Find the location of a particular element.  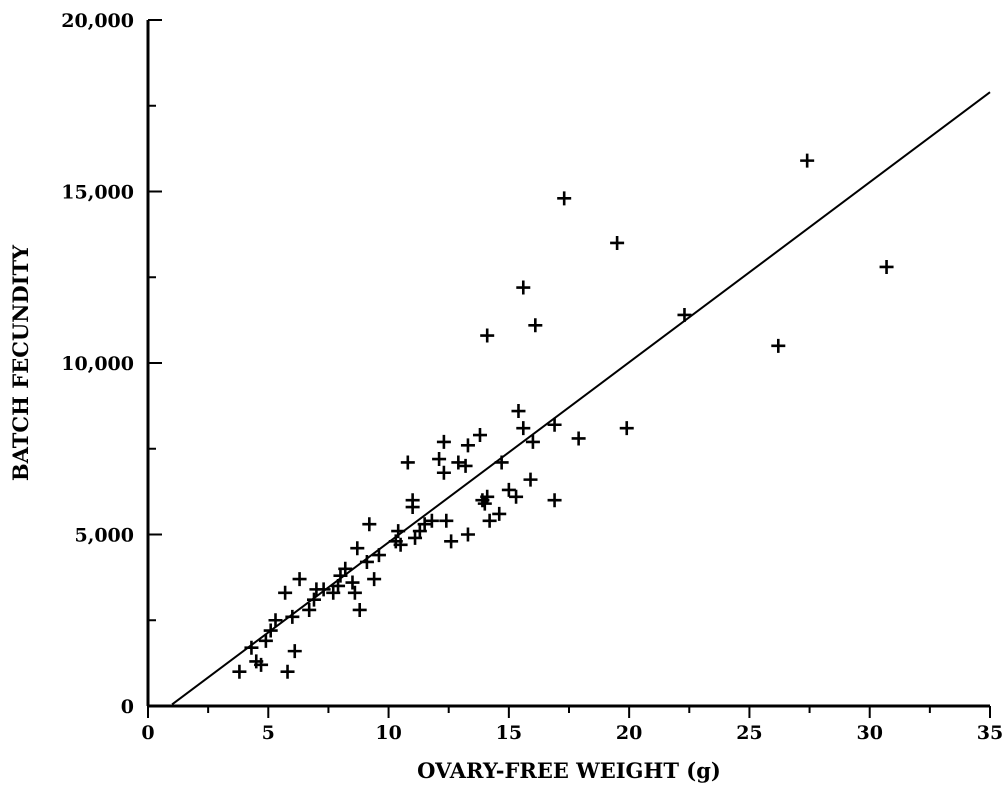

x-tick-label: 25 is located at coordinates (749, 733).